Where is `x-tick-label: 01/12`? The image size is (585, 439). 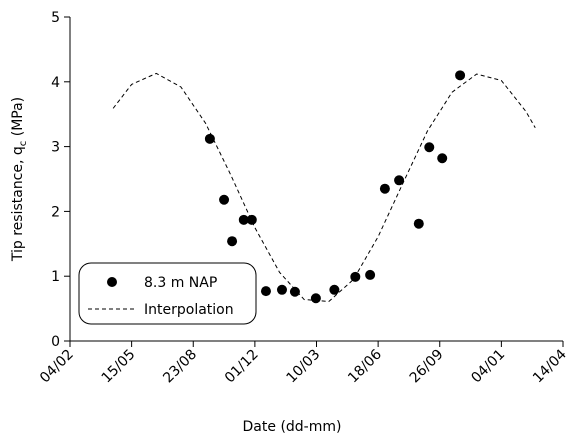 x-tick-label: 01/12 is located at coordinates (242, 367).